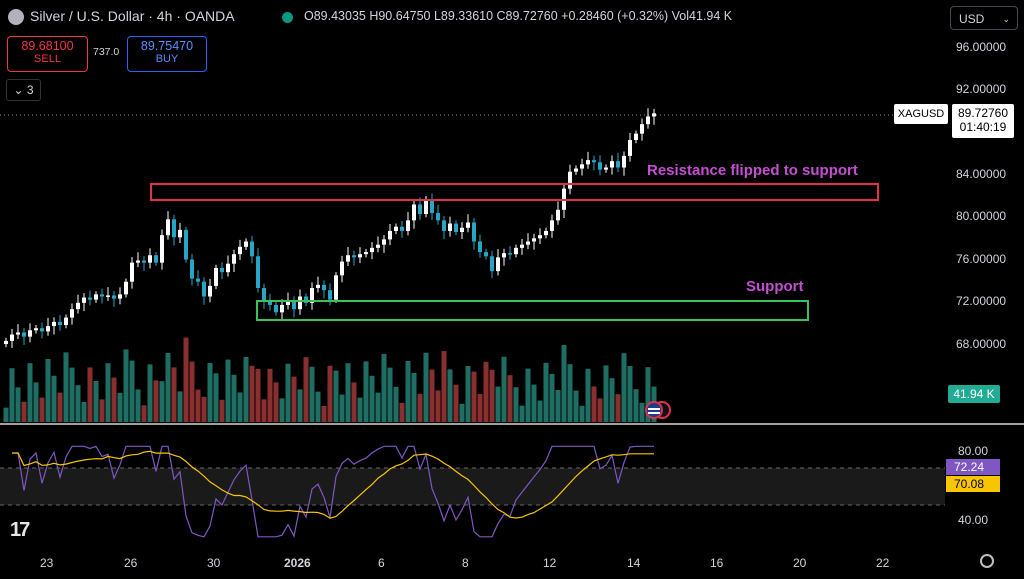 The width and height of the screenshot is (1024, 579). Describe the element at coordinates (167, 54) in the screenshot. I see `buy-button: 89.75470 BUY` at that location.